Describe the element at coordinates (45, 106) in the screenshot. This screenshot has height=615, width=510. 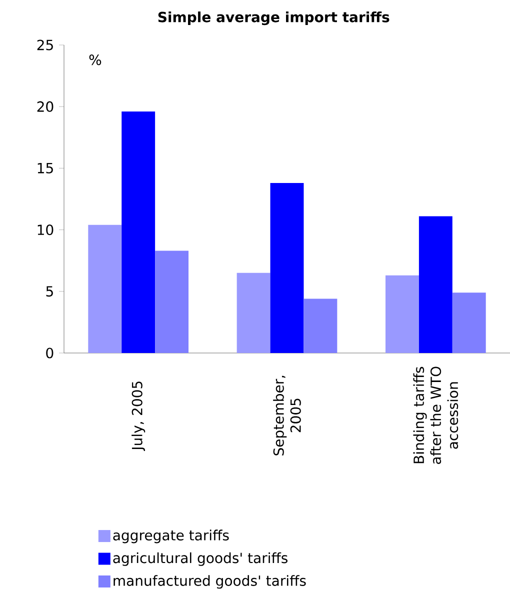
I see `y-tick-label: 20` at that location.